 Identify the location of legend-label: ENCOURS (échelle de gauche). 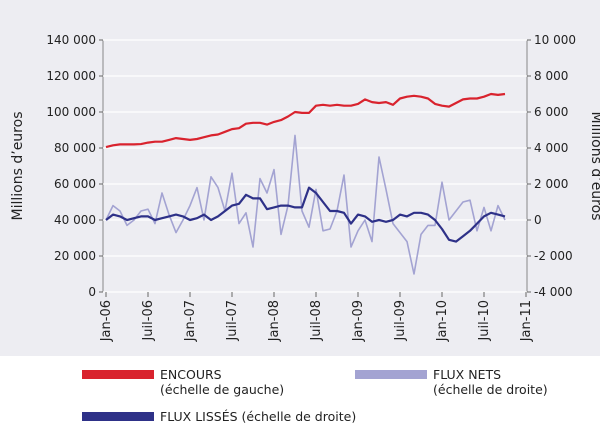
(222, 382).